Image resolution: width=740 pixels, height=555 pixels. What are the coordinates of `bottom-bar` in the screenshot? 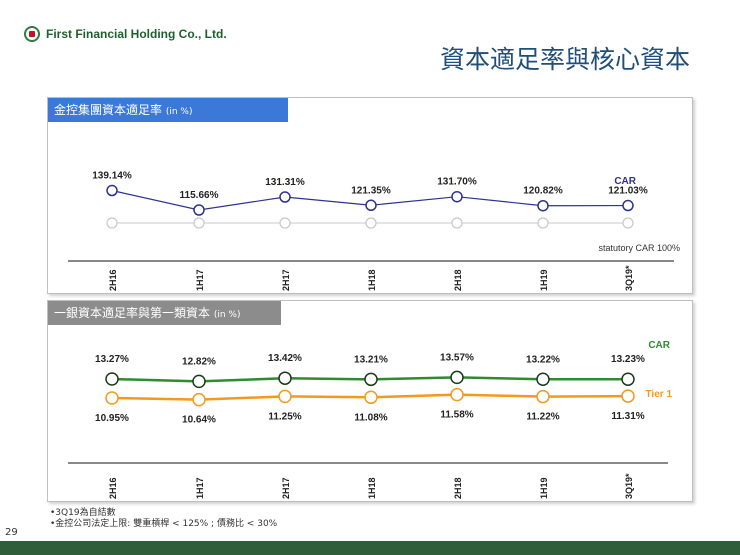 It's located at (370, 548).